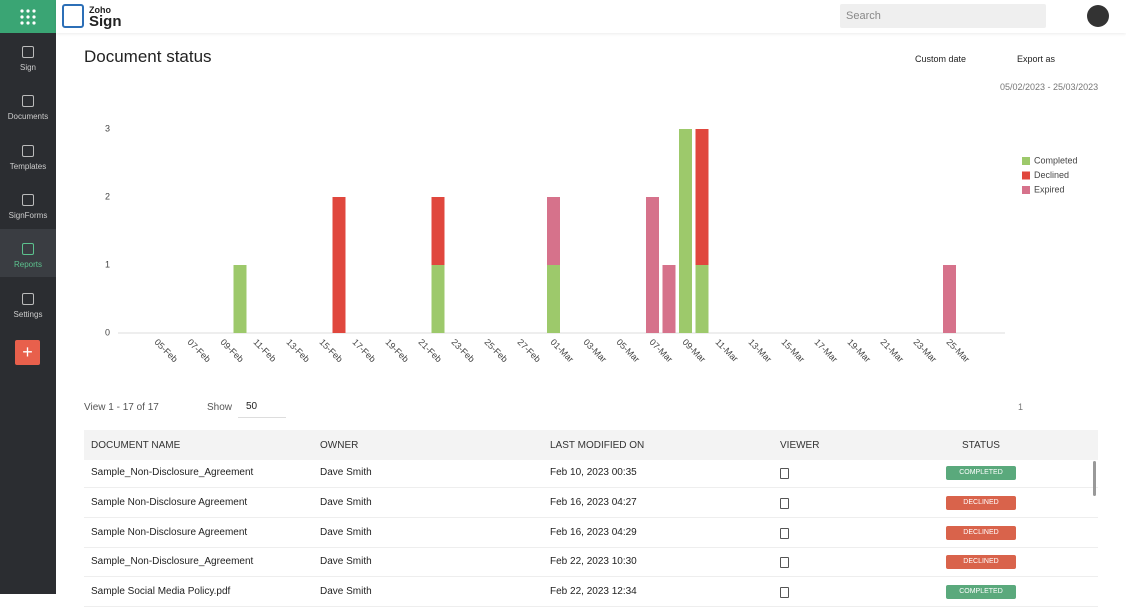 The height and width of the screenshot is (607, 1126). I want to click on x-tick-label: 23-Mar, so click(924, 350).